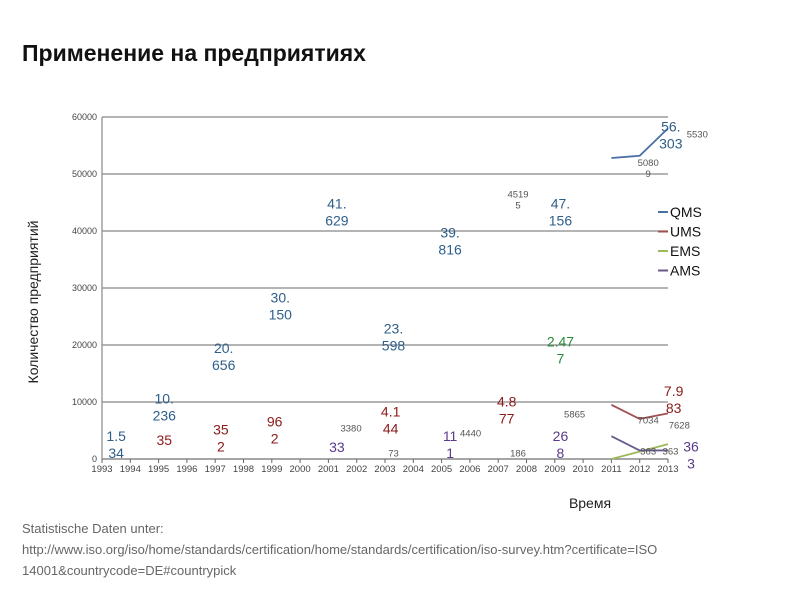 The image size is (800, 600). I want to click on data-label: 73, so click(393, 453).